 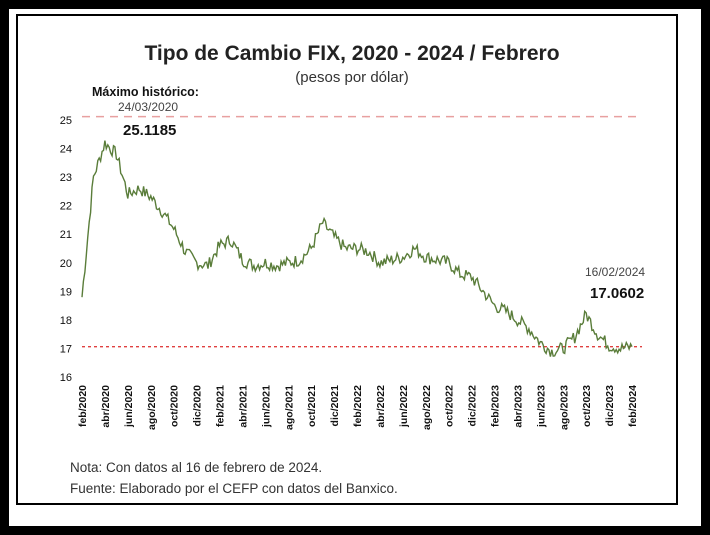 I want to click on x-tick-label: dic/2022, so click(x=473, y=406).